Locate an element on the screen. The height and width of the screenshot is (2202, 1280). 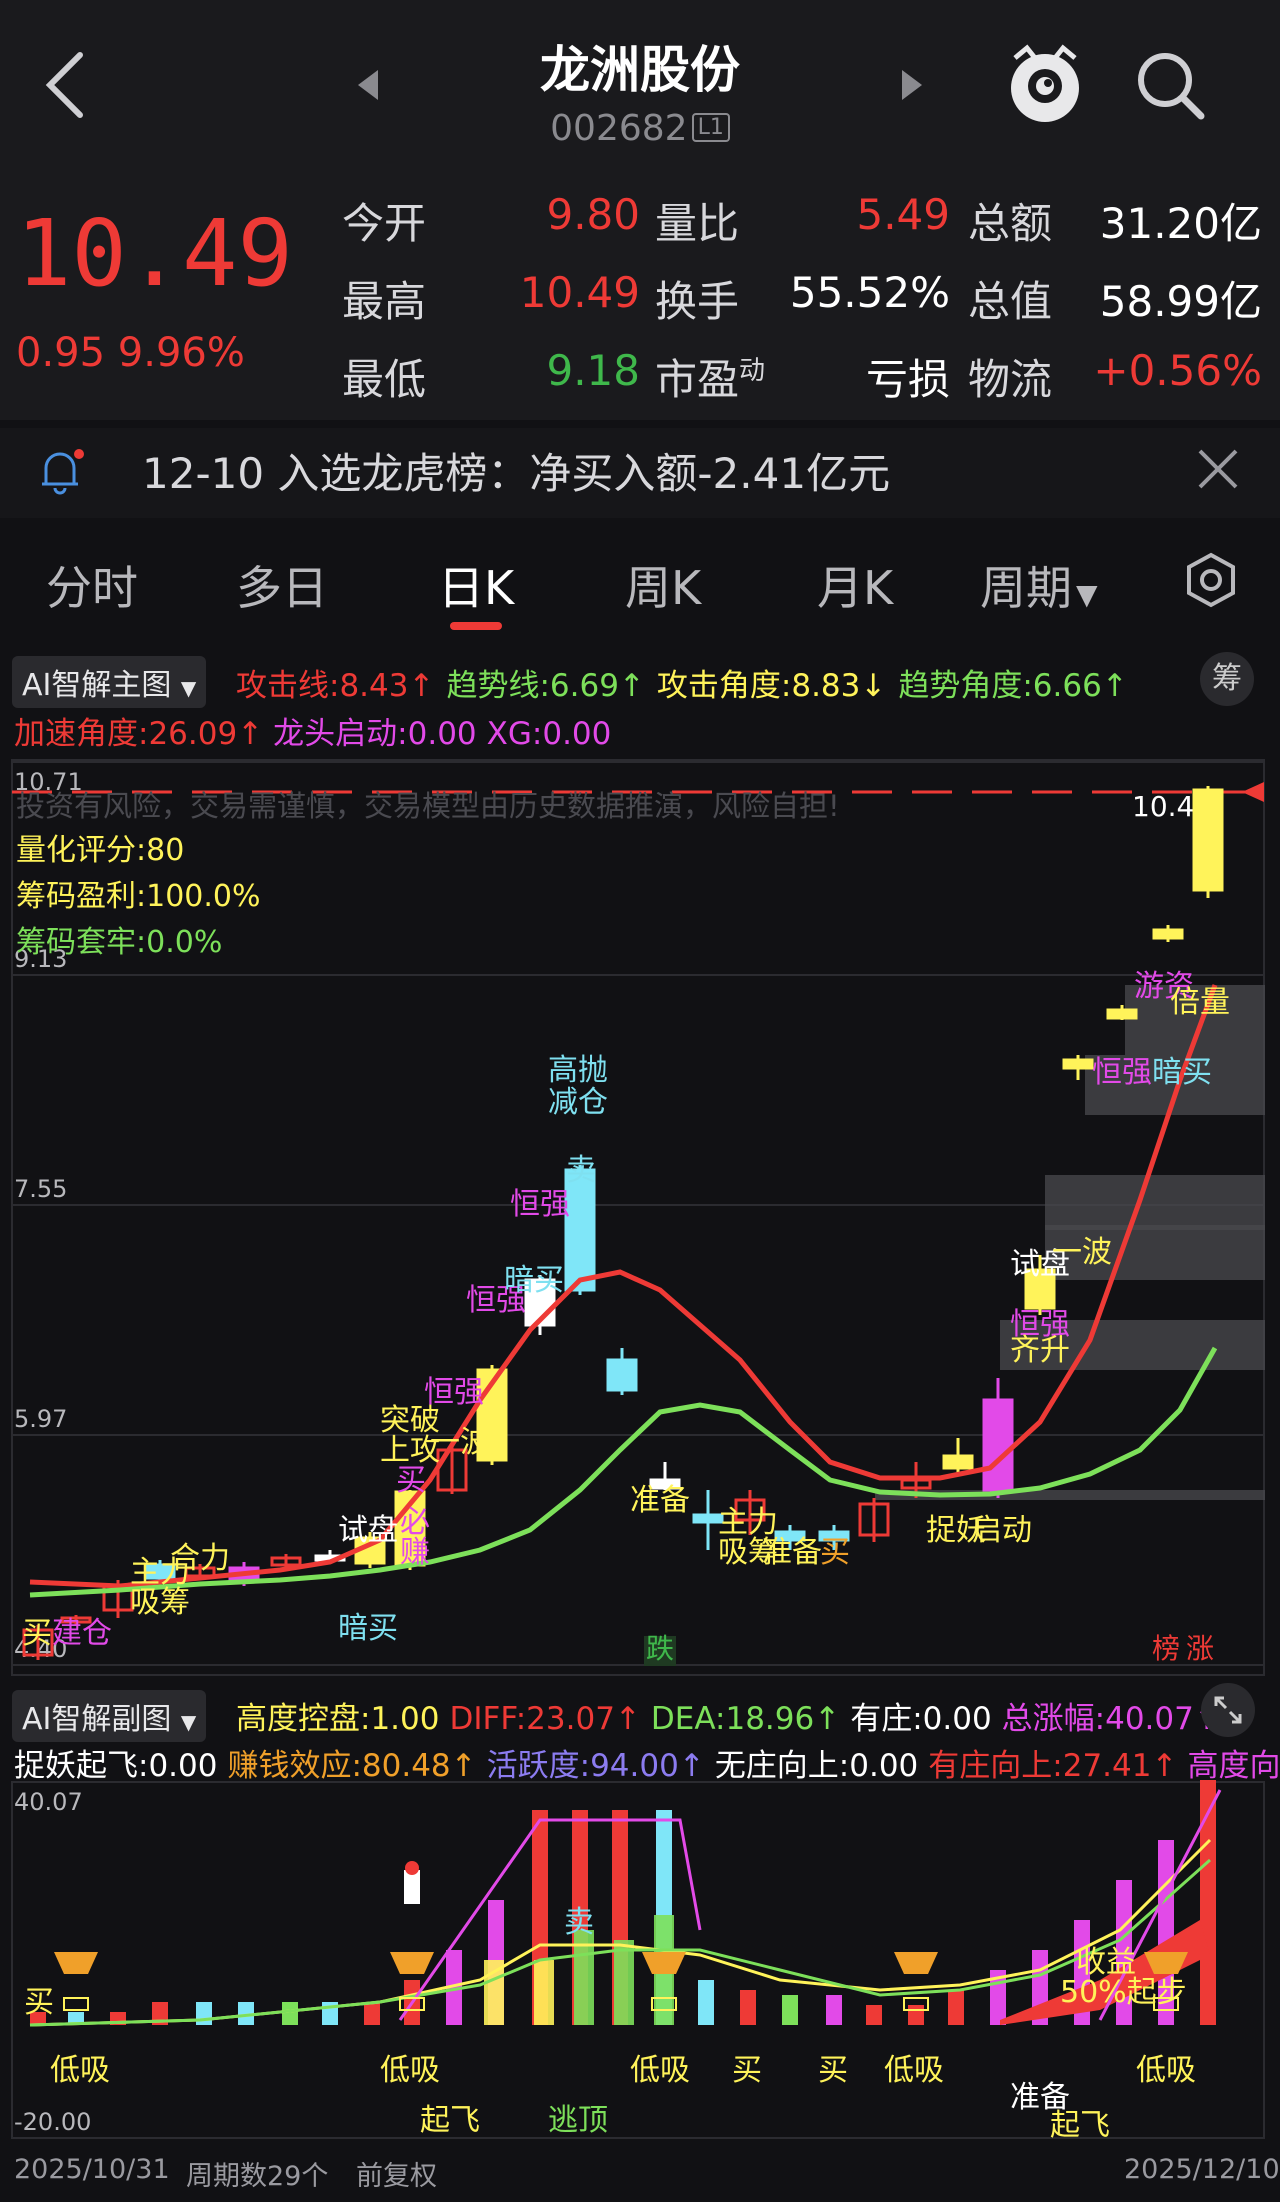
back-icon is located at coordinates (65, 85).